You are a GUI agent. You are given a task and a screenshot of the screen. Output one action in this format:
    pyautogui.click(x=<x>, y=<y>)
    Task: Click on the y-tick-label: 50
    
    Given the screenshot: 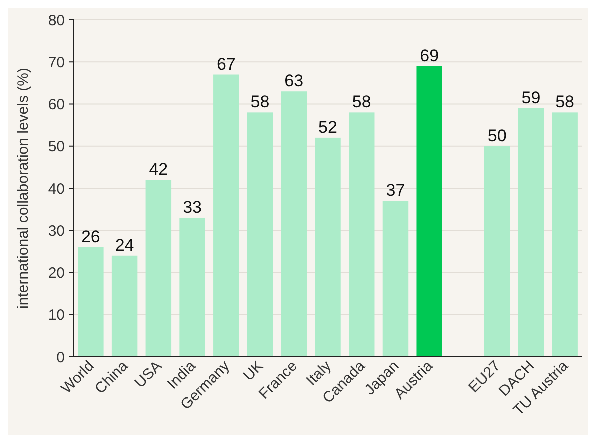 What is the action you would take?
    pyautogui.click(x=56, y=147)
    